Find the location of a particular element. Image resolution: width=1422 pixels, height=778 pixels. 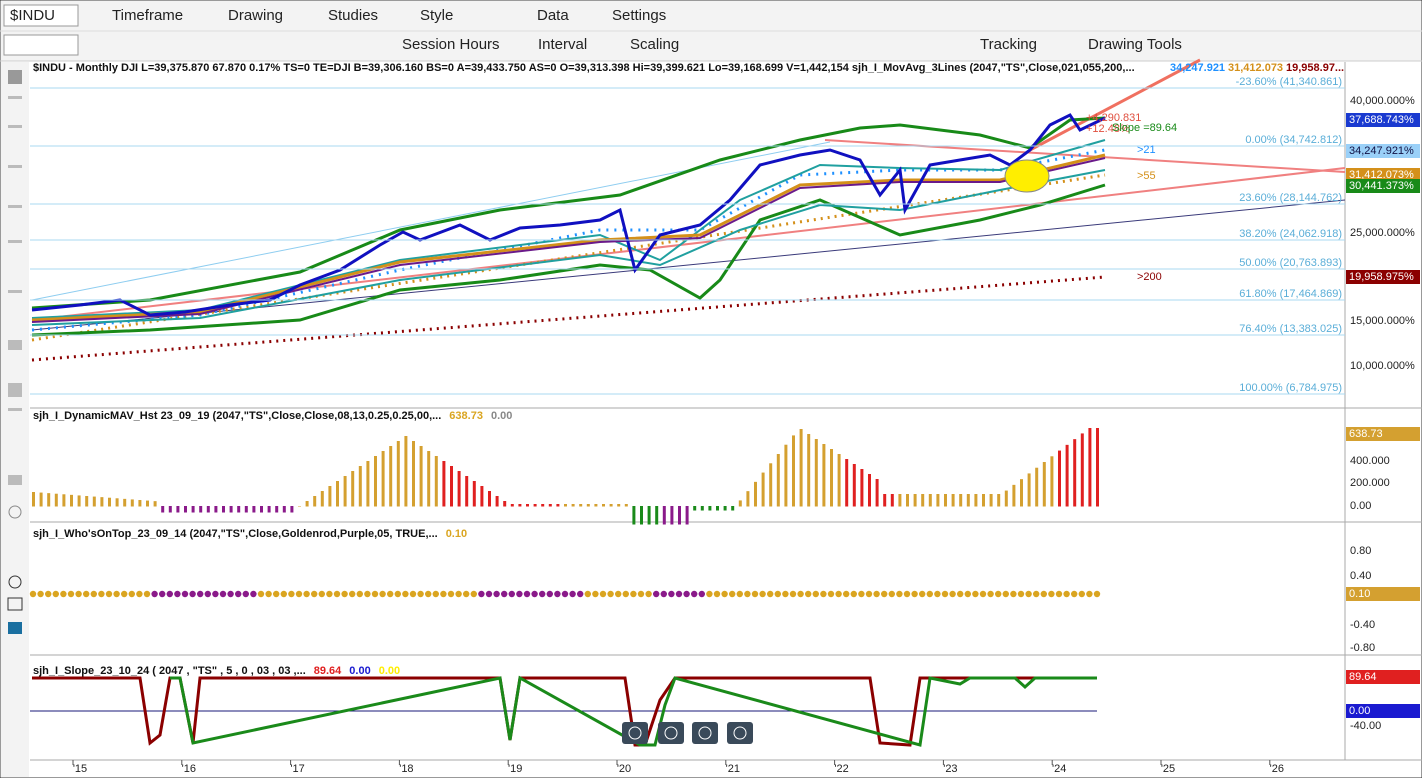

axis-label: 0.80 is located at coordinates (1360, 551).